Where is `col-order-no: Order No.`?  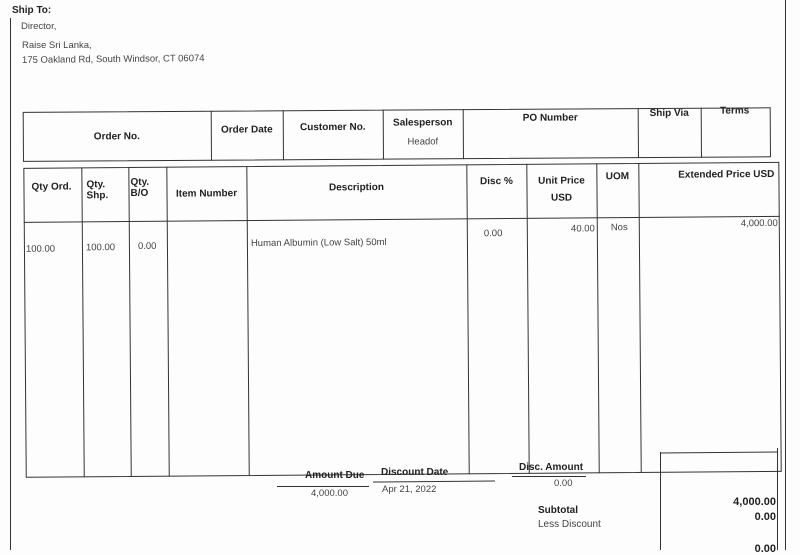
col-order-no: Order No. is located at coordinates (116, 137).